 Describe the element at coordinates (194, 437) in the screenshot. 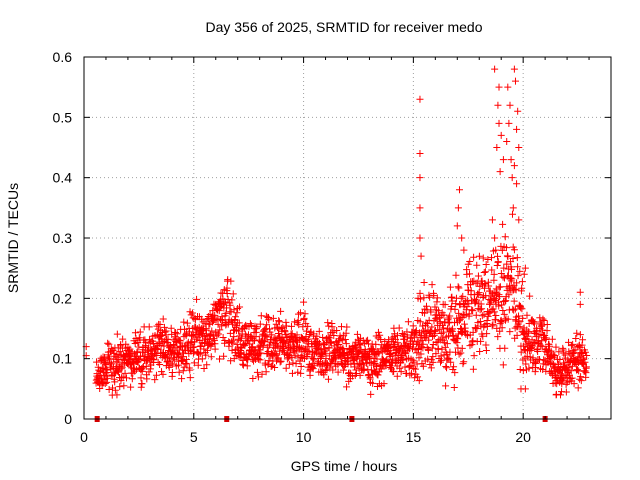

I see `x-tick-label: 5` at that location.